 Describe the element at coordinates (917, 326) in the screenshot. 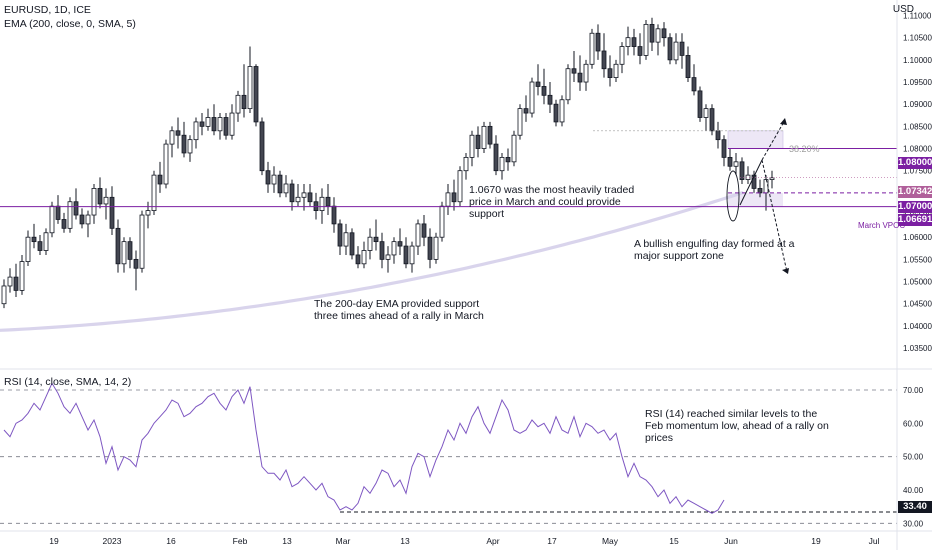

I see `price-tick-label: 1.04000` at that location.